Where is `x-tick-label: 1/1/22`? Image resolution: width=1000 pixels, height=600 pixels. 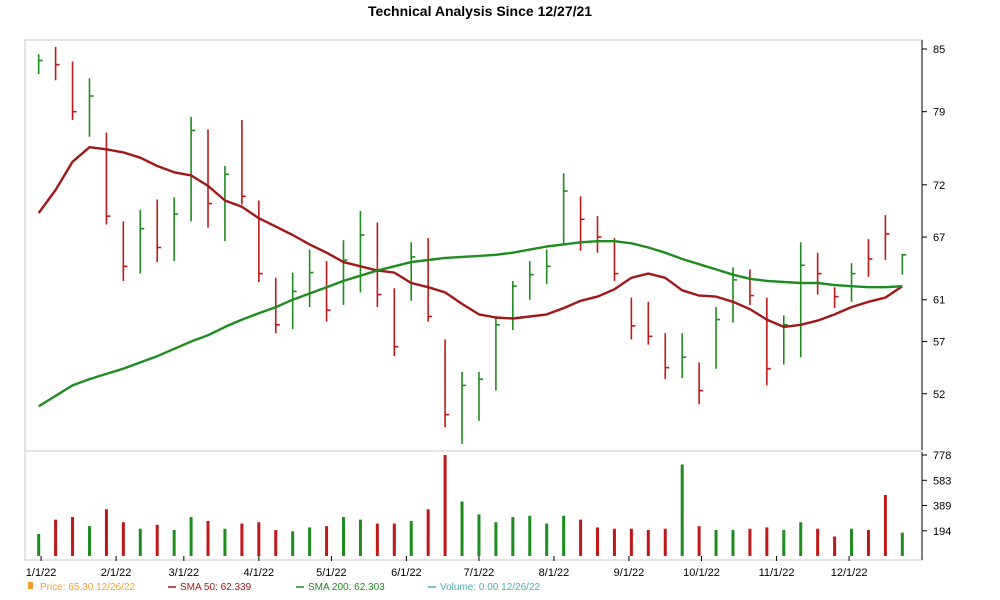 x-tick-label: 1/1/22 is located at coordinates (41, 573).